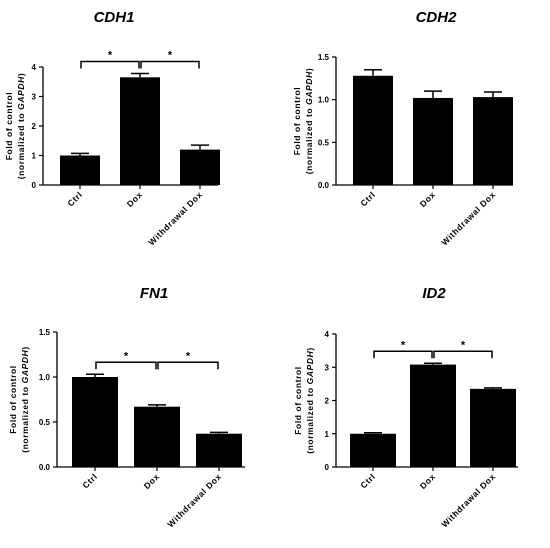 The width and height of the screenshot is (550, 548). I want to click on chart-title: CDH2, so click(436, 17).